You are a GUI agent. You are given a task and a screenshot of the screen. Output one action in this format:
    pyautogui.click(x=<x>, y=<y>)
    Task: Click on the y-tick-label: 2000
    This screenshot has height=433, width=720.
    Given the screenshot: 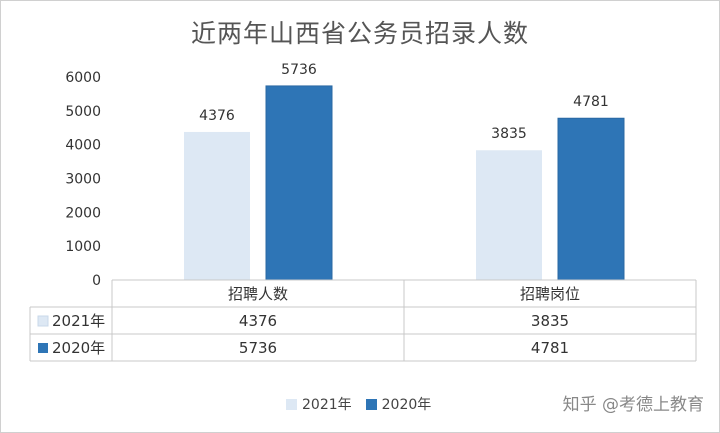 What is the action you would take?
    pyautogui.click(x=83, y=213)
    